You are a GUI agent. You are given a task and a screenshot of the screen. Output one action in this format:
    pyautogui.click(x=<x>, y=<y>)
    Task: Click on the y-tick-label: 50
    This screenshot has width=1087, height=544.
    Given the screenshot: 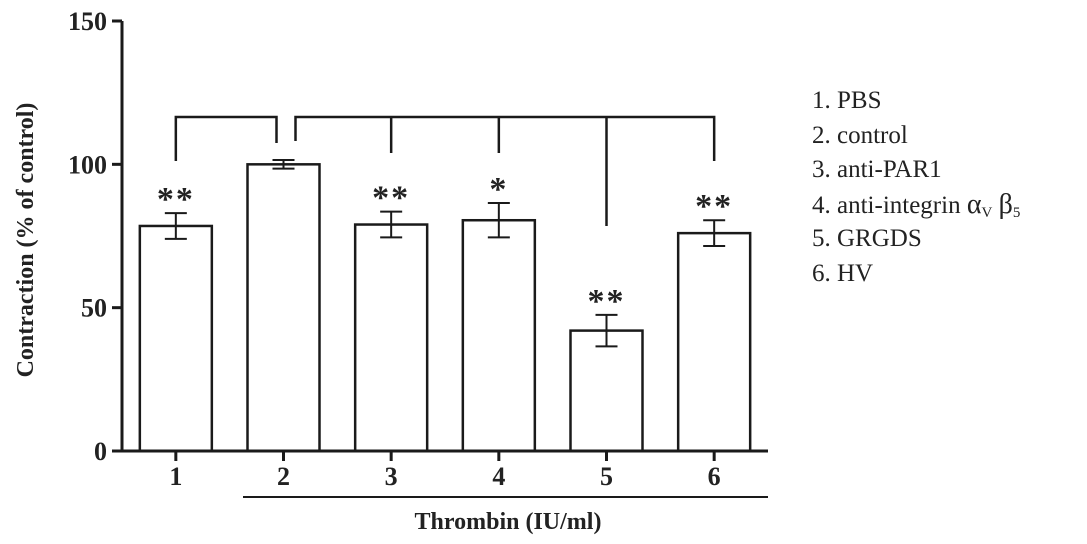 What is the action you would take?
    pyautogui.click(x=94, y=308)
    